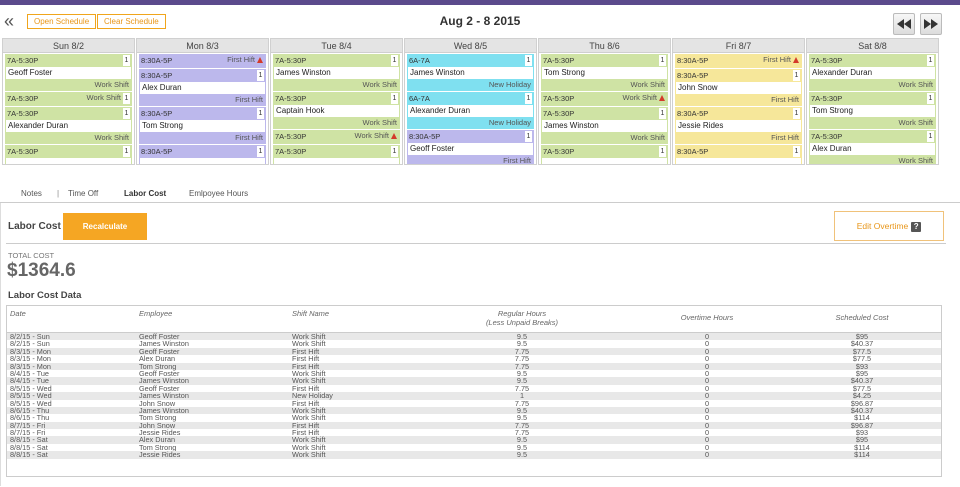  Describe the element at coordinates (738, 87) in the screenshot. I see `shift-card: 8:30A-5P 1 John Snow First Hift` at that location.